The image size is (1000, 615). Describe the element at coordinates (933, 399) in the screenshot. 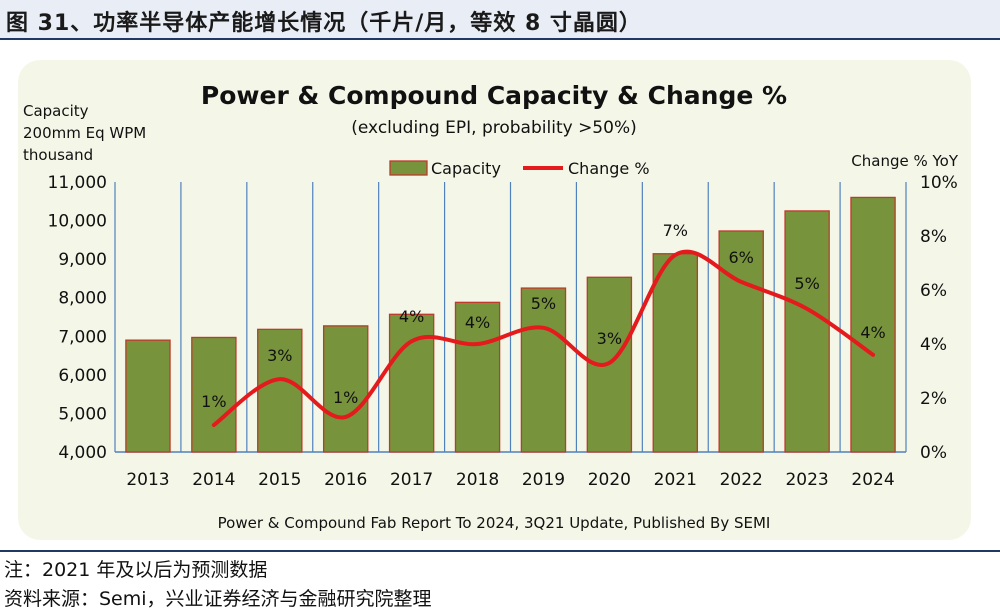

I see `y2-tick-label: 2%` at that location.